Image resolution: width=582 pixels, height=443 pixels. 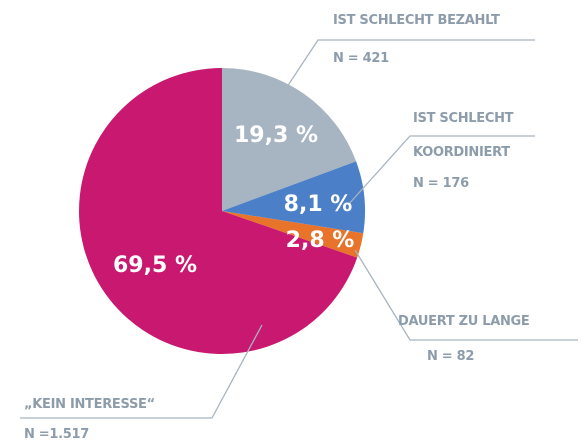 I want to click on count-label: N = 176, so click(x=441, y=183).